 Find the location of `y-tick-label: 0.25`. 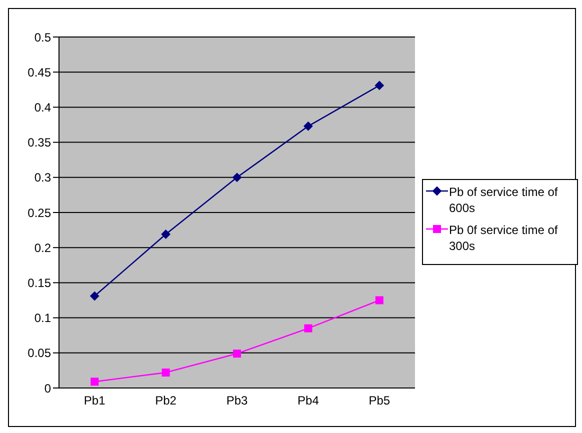

y-tick-label: 0.25 is located at coordinates (40, 213).